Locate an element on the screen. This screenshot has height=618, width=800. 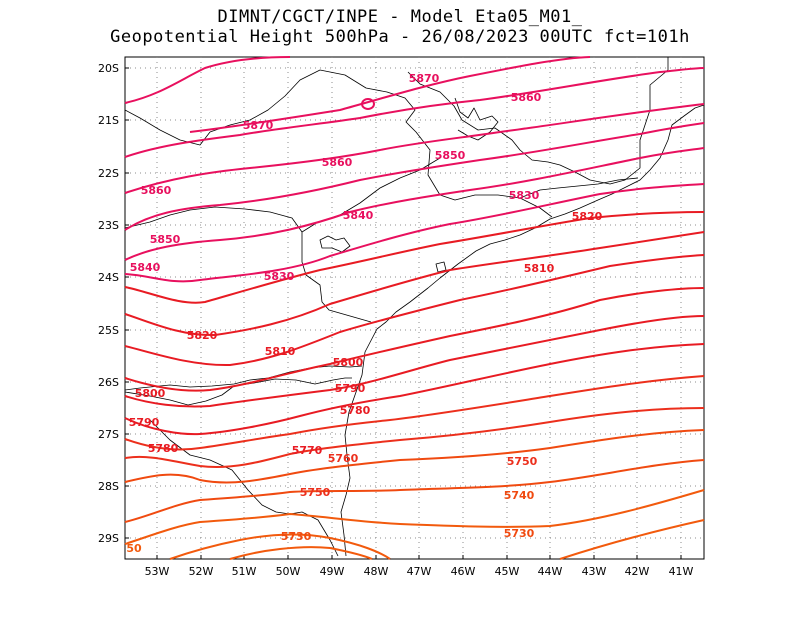
lat-label: 21S is located at coordinates (108, 120).